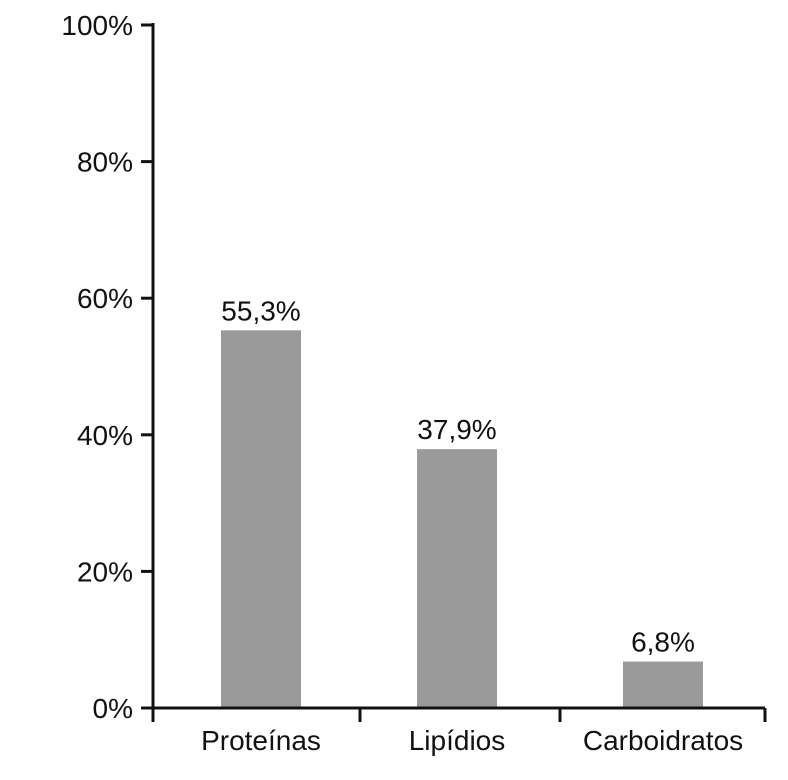 The height and width of the screenshot is (780, 788). What do you see at coordinates (97, 25) in the screenshot?
I see `y-tick-label: 100%` at bounding box center [97, 25].